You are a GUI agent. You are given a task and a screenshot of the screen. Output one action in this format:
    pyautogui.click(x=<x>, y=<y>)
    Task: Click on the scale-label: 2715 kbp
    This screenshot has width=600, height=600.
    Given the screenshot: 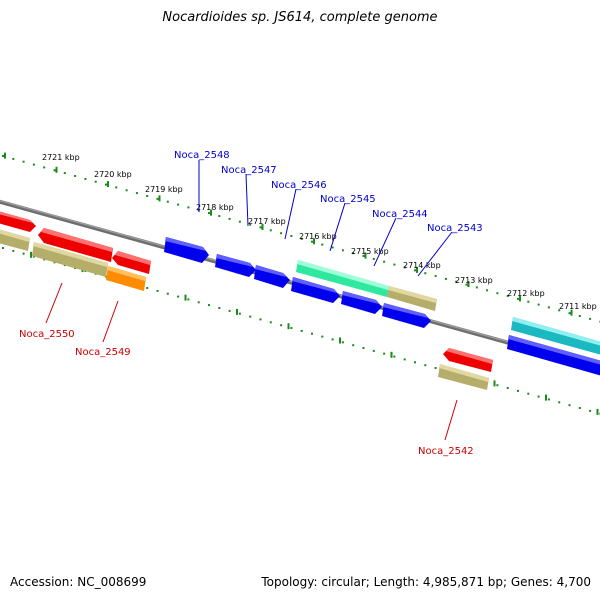 What is the action you would take?
    pyautogui.click(x=370, y=251)
    